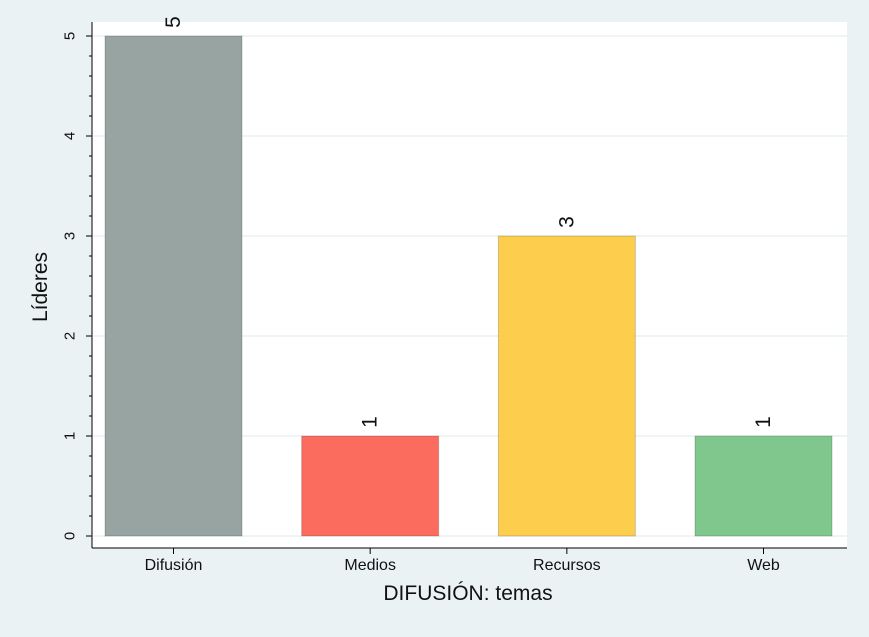  I want to click on y-tick-label: 1, so click(70, 436).